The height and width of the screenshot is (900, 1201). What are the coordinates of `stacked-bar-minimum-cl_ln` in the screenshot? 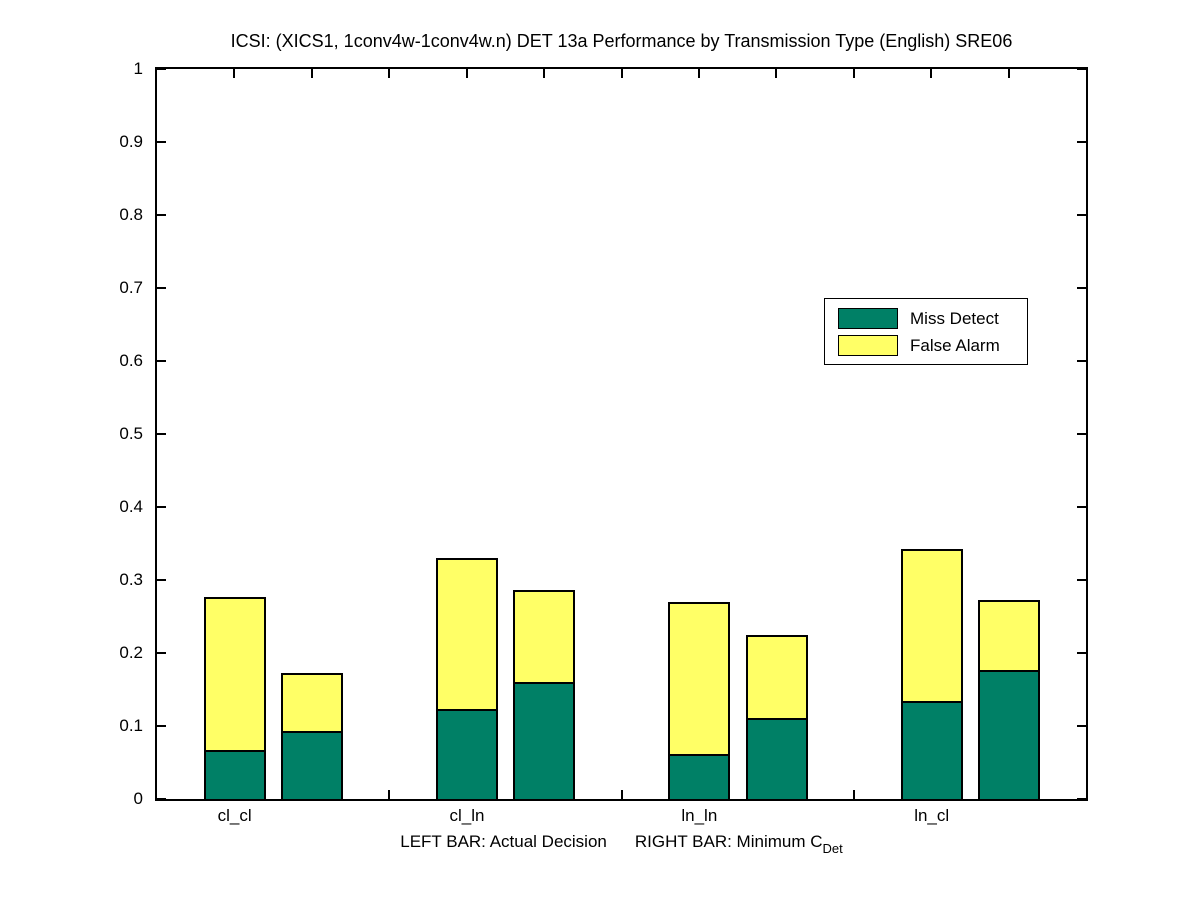 It's located at (544, 694).